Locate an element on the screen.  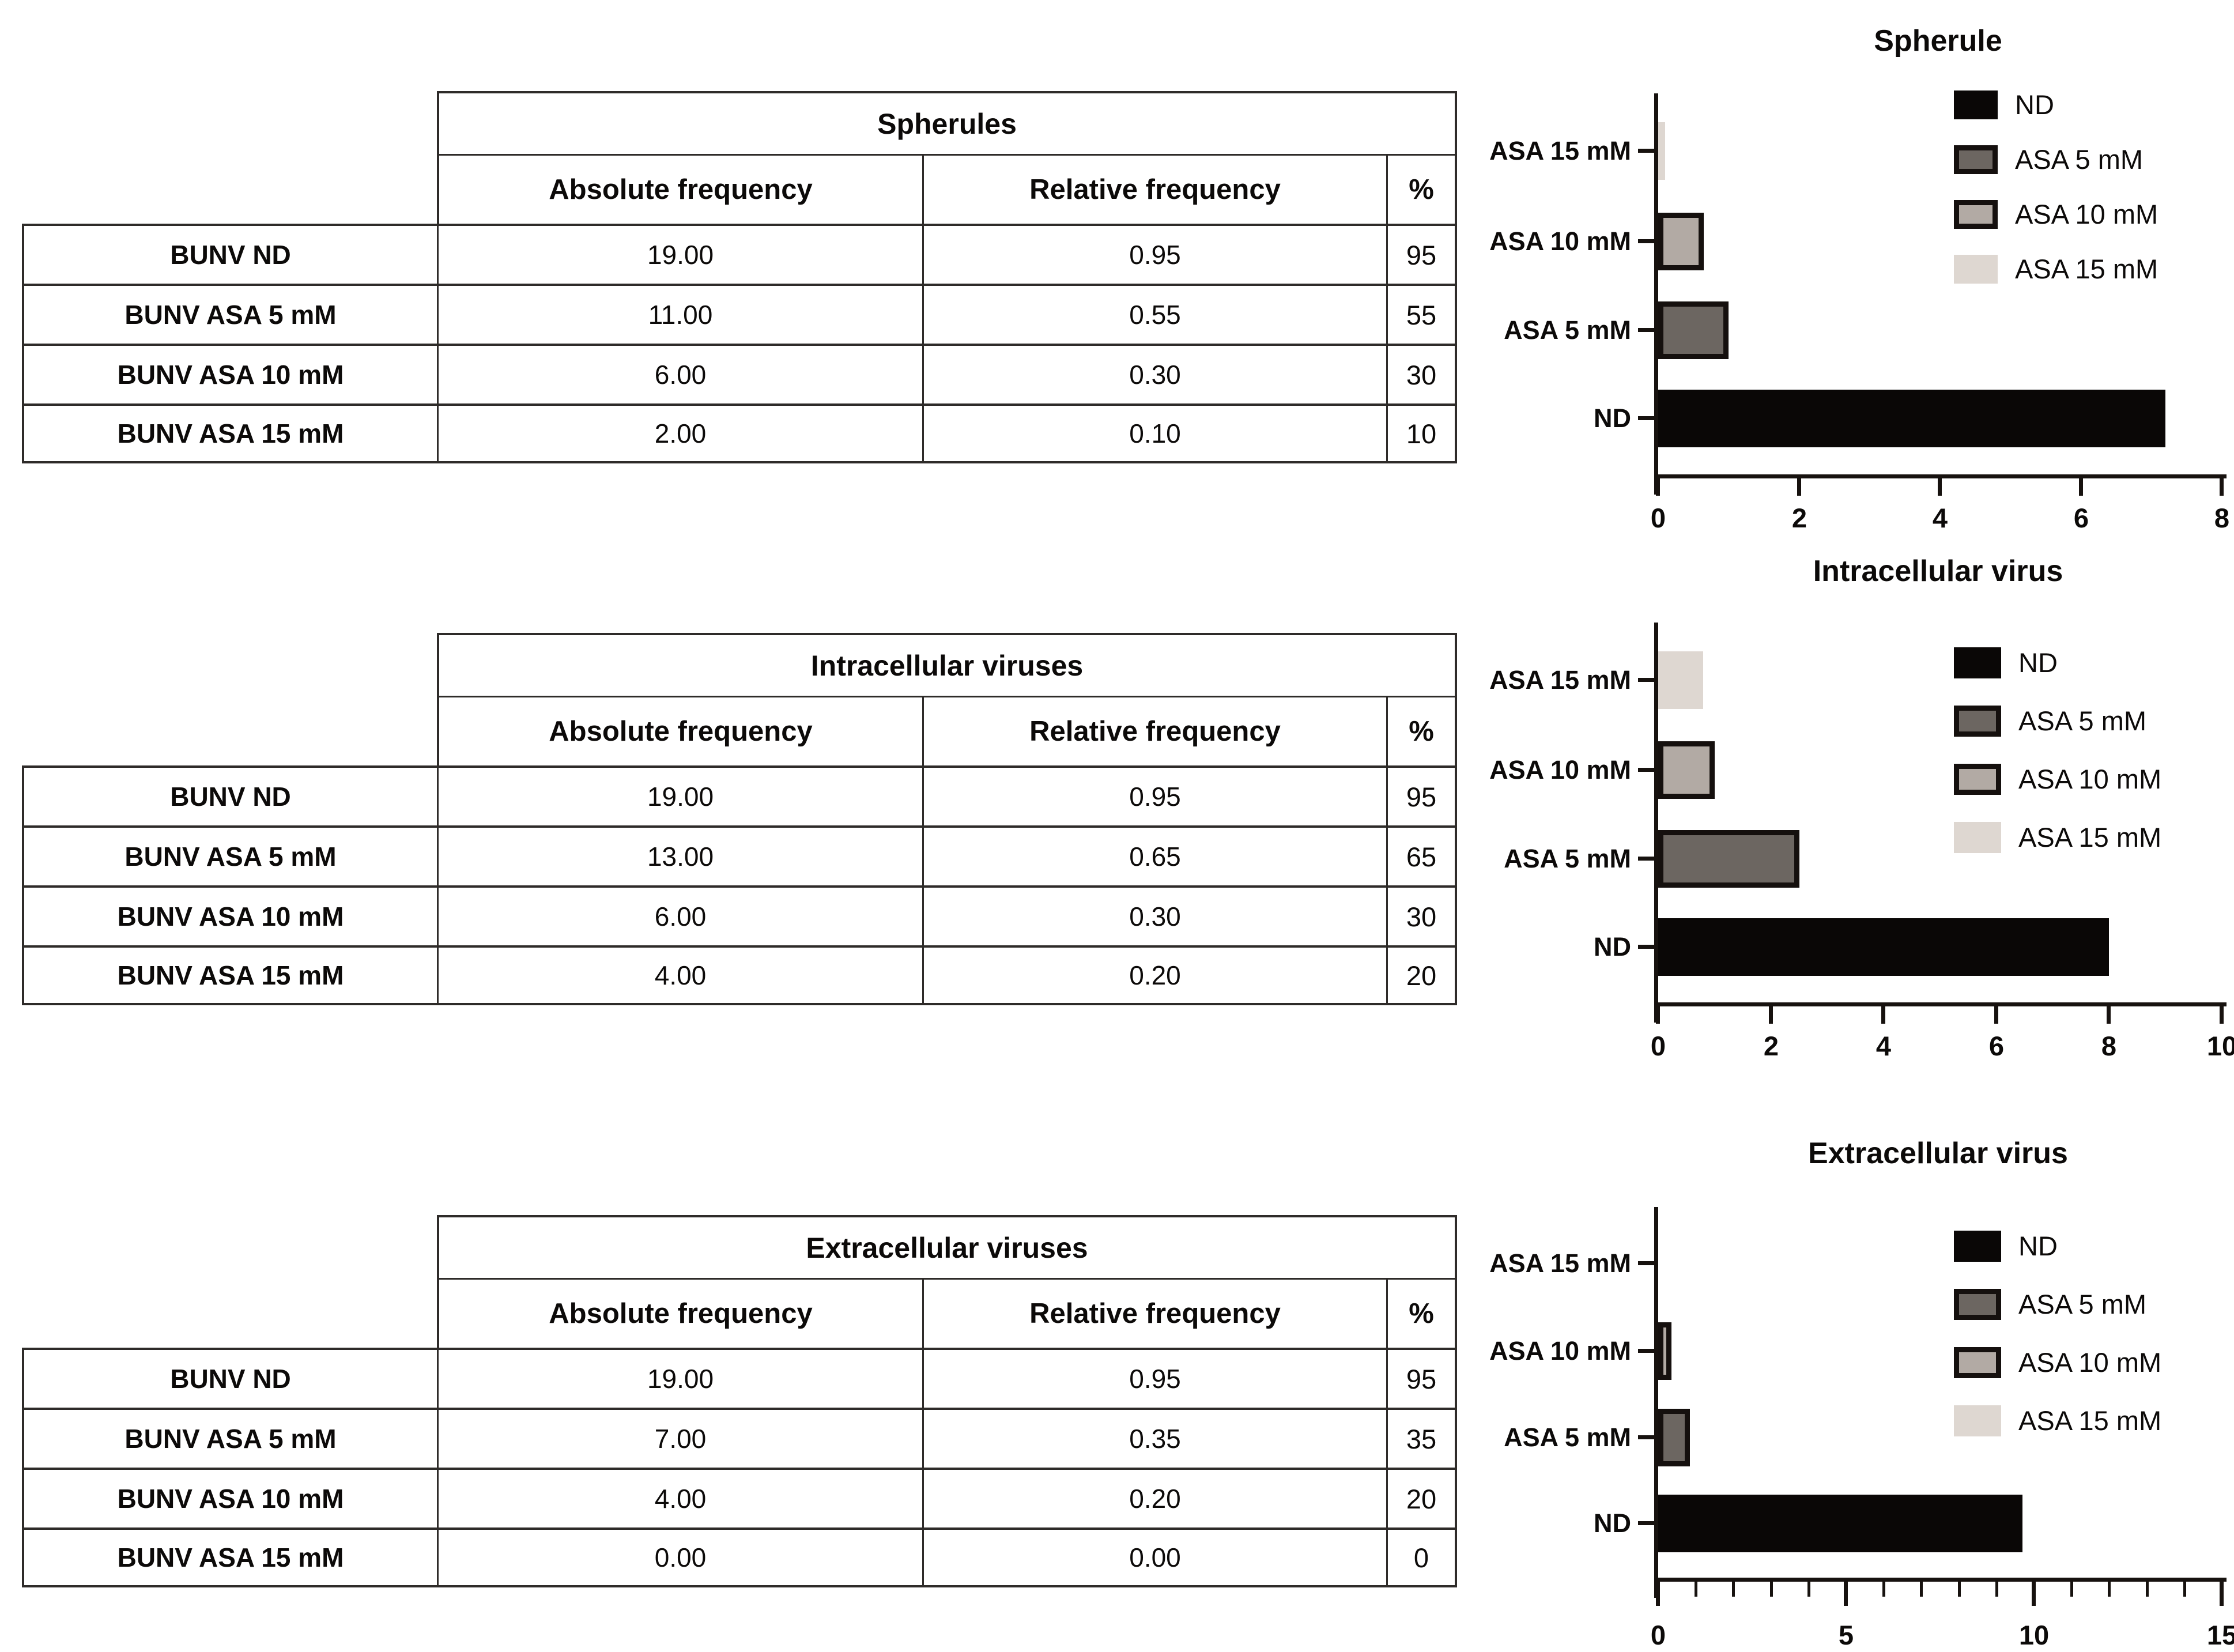
table-row-label: BUNV ASA 15 mM is located at coordinates (229, 975).